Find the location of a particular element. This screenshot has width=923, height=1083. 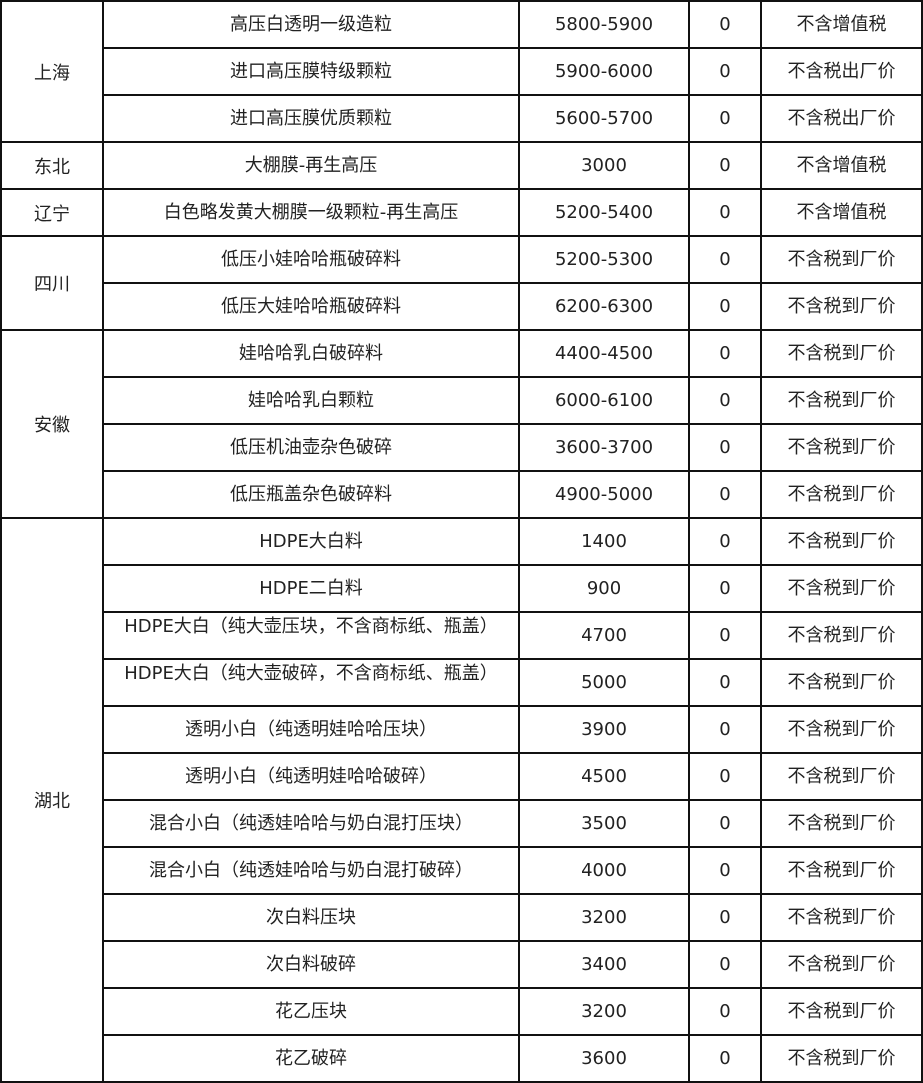

product-name: HDPE二白料 is located at coordinates (311, 588).